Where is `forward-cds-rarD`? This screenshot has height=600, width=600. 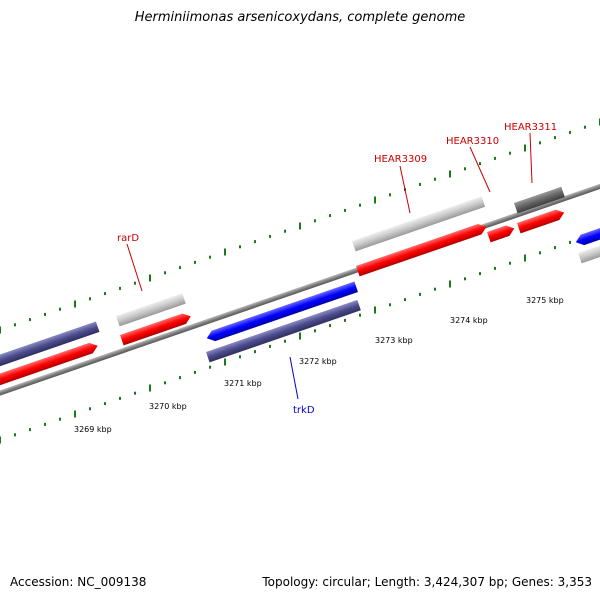 forward-cds-rarD is located at coordinates (156, 328).